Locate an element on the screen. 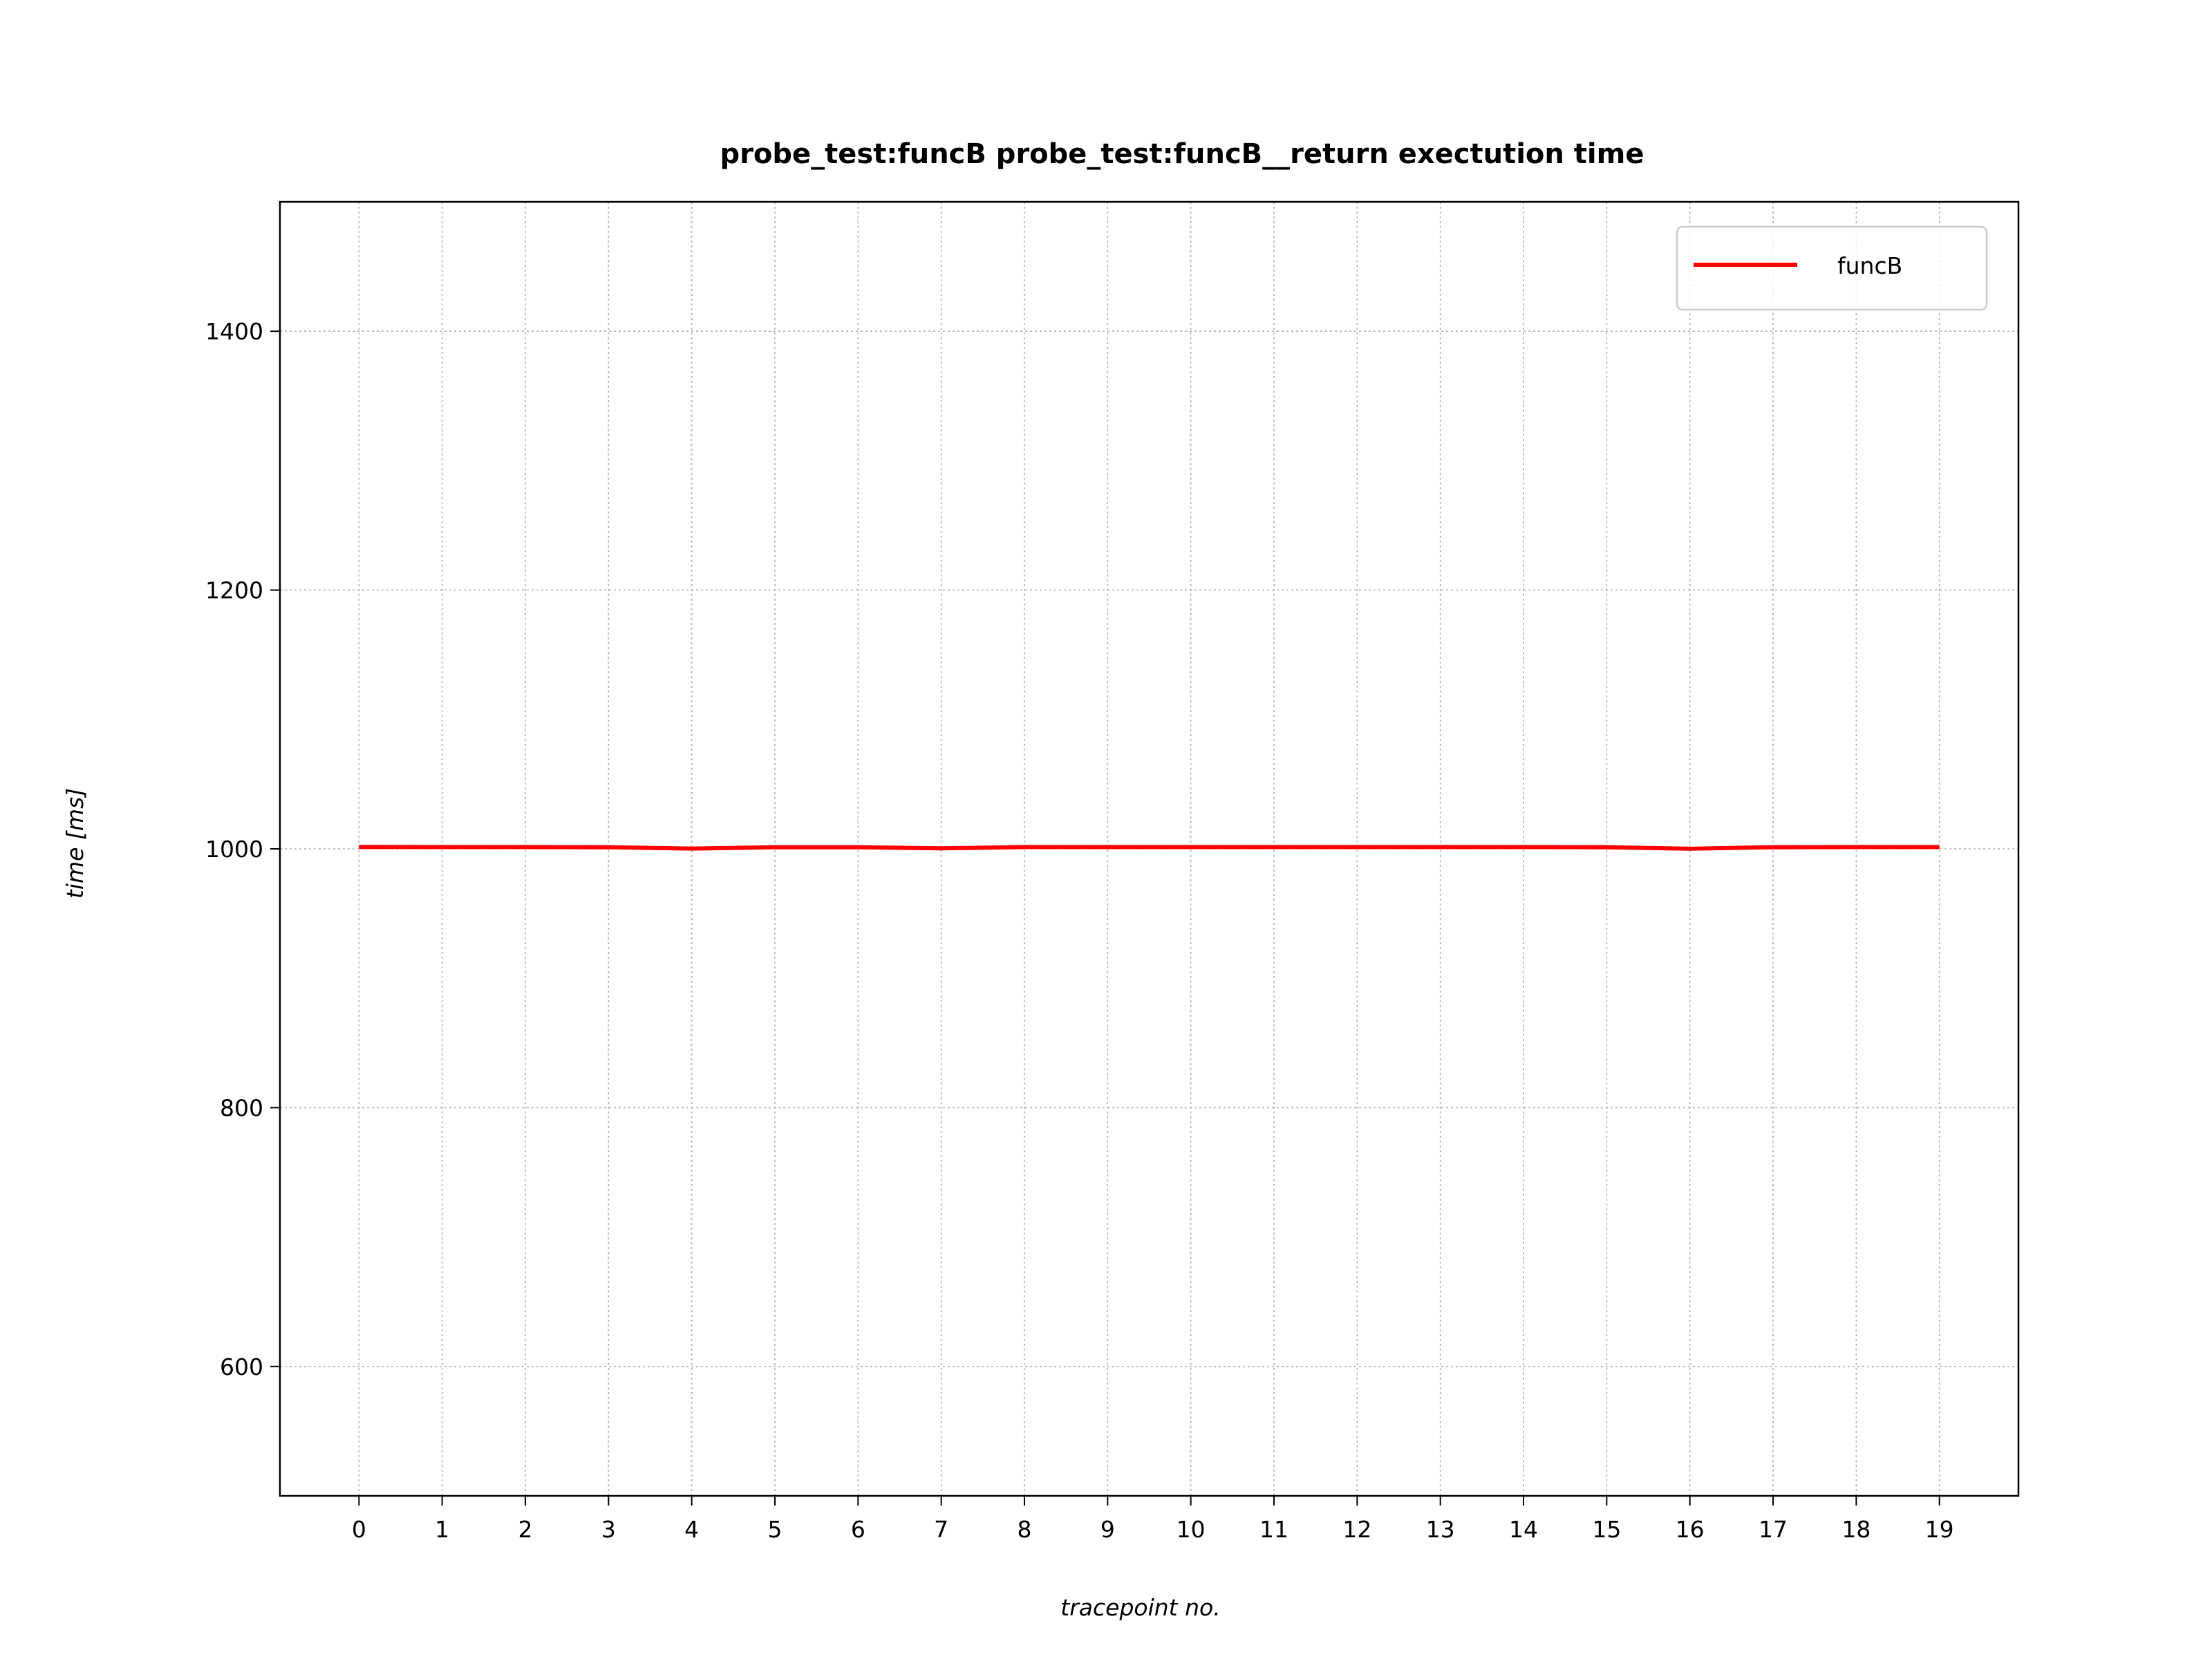 This screenshot has height=1659, width=2212. y-axis-ticks: 600 800 1000 1200 1400 is located at coordinates (242, 849).